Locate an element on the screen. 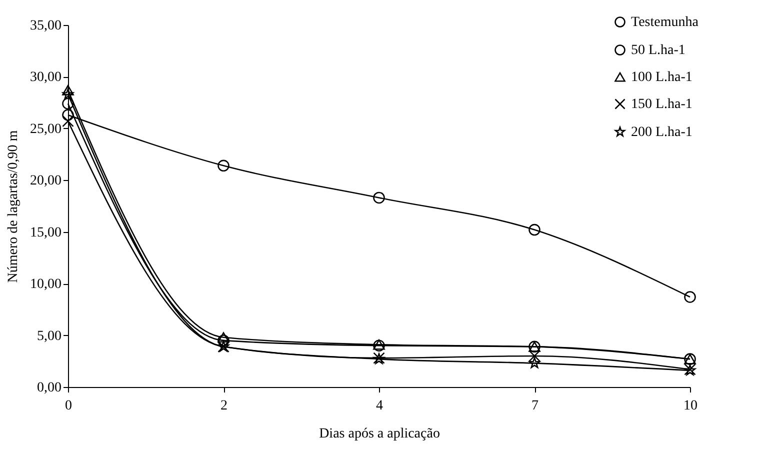 The image size is (782, 451). x-axis-title: Dias após a aplicação is located at coordinates (379, 434).